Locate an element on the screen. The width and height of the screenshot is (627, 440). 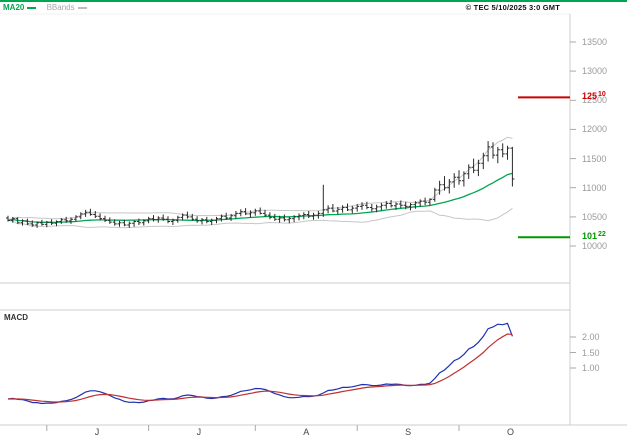
macd-axis-label: 1.50 is located at coordinates (591, 352).